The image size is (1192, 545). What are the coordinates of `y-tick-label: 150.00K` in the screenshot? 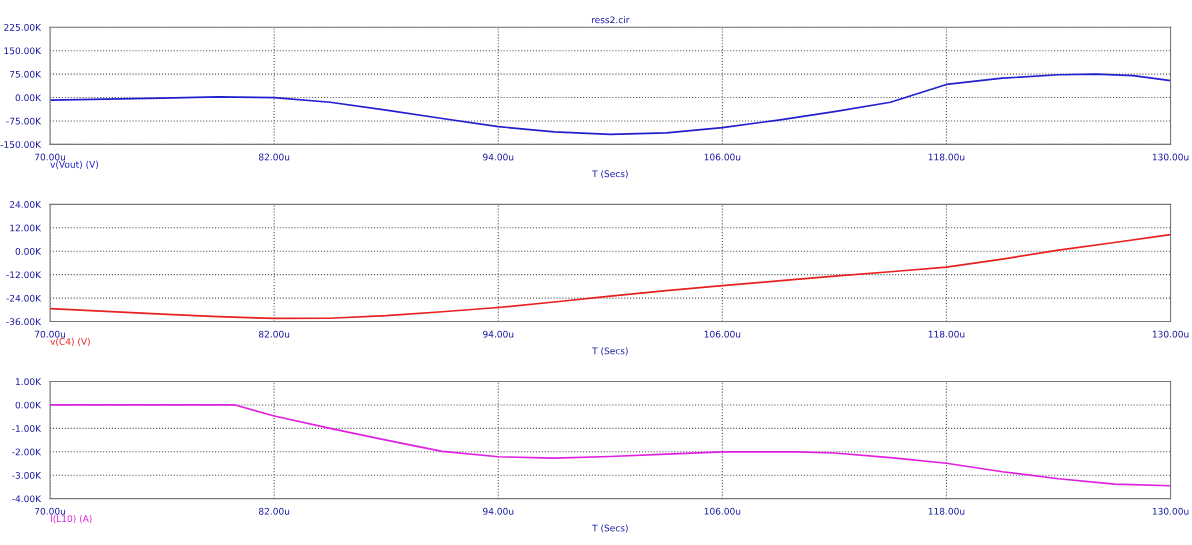 It's located at (23, 51).